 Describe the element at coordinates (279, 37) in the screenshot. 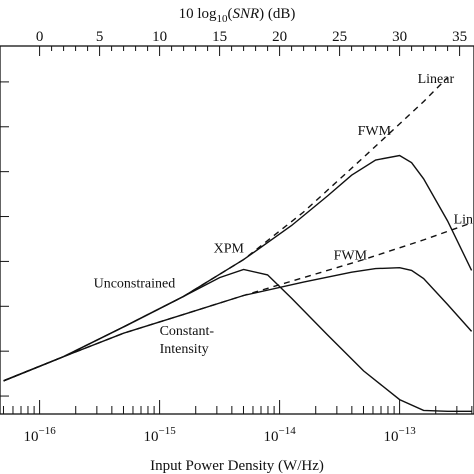

I see `top-tick-label: 20` at that location.